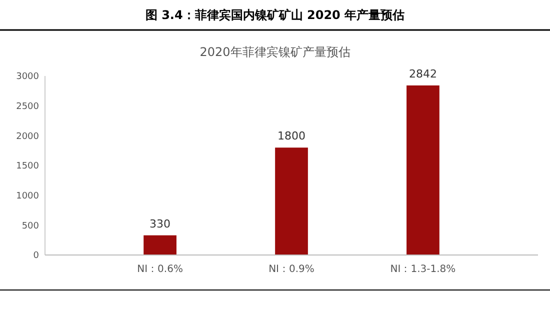 This screenshot has height=324, width=550. Describe the element at coordinates (28, 137) in the screenshot. I see `y-tick-label: 2000` at that location.